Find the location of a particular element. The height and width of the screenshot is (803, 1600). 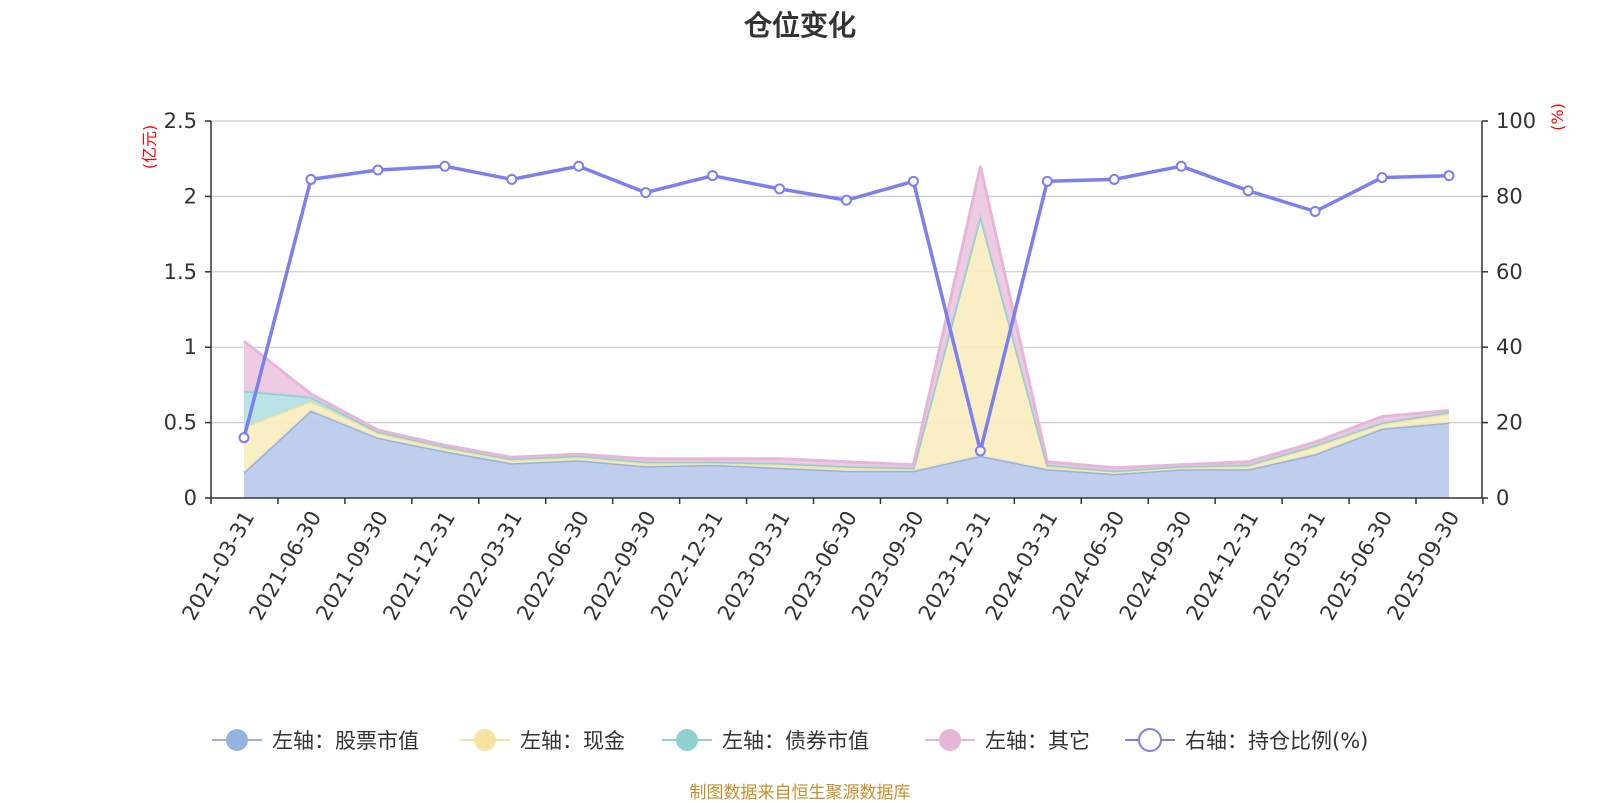

data-source-note: 制图数据来自恒生聚源数据库 is located at coordinates (800, 793).